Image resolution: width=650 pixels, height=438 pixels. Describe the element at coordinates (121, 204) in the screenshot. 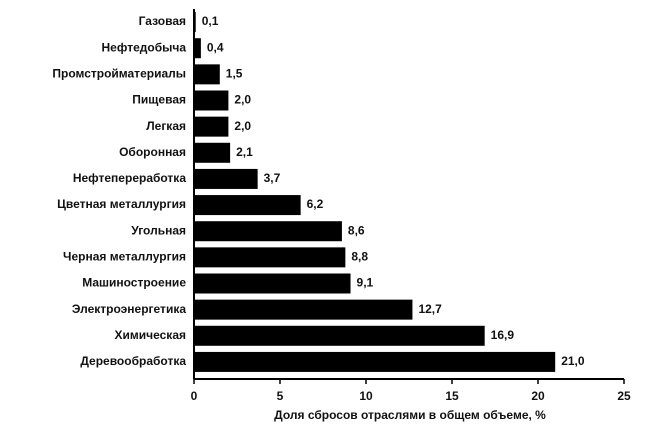

I see `y-tick-label: Цветная металлургия` at that location.